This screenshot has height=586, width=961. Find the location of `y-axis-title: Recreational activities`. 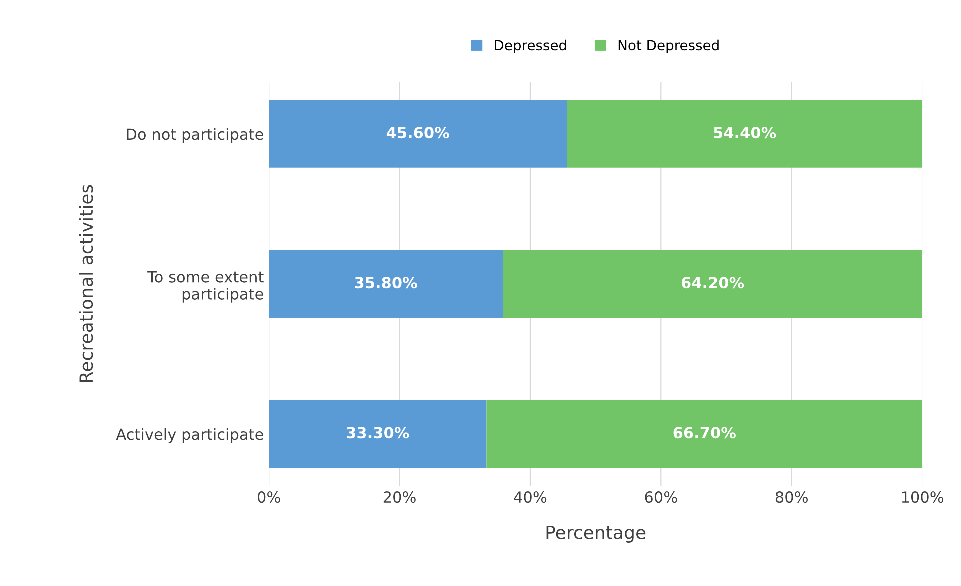

y-axis-title: Recreational activities is located at coordinates (86, 283).